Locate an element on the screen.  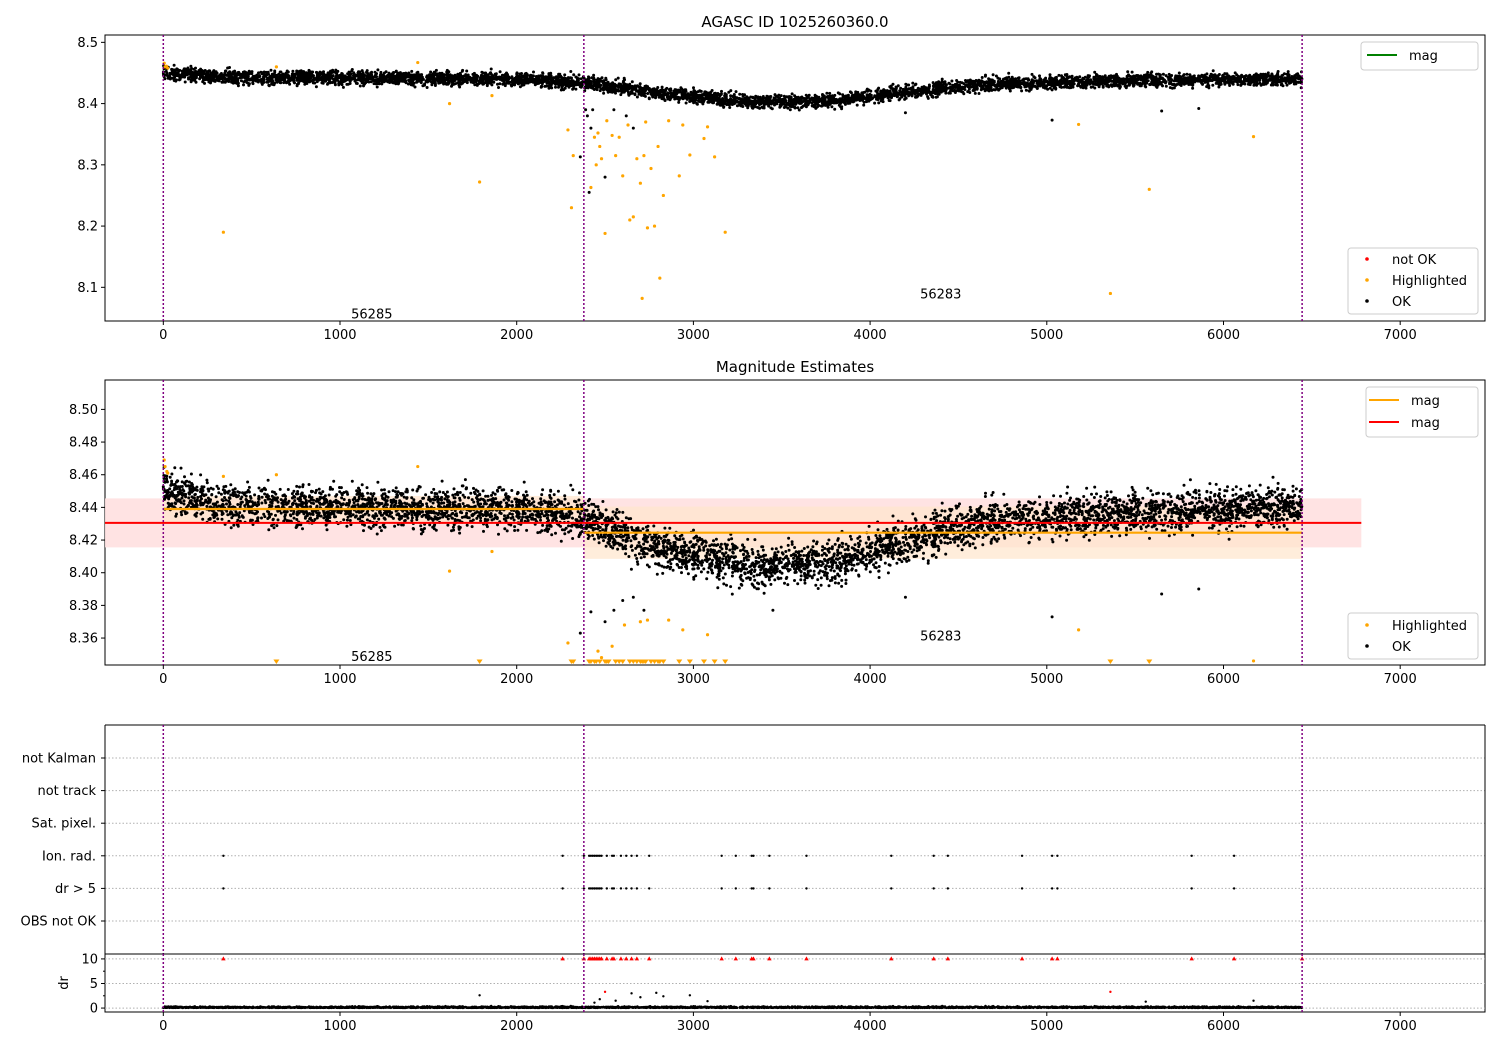
y-tick-label: 8.38 is located at coordinates (83, 606).